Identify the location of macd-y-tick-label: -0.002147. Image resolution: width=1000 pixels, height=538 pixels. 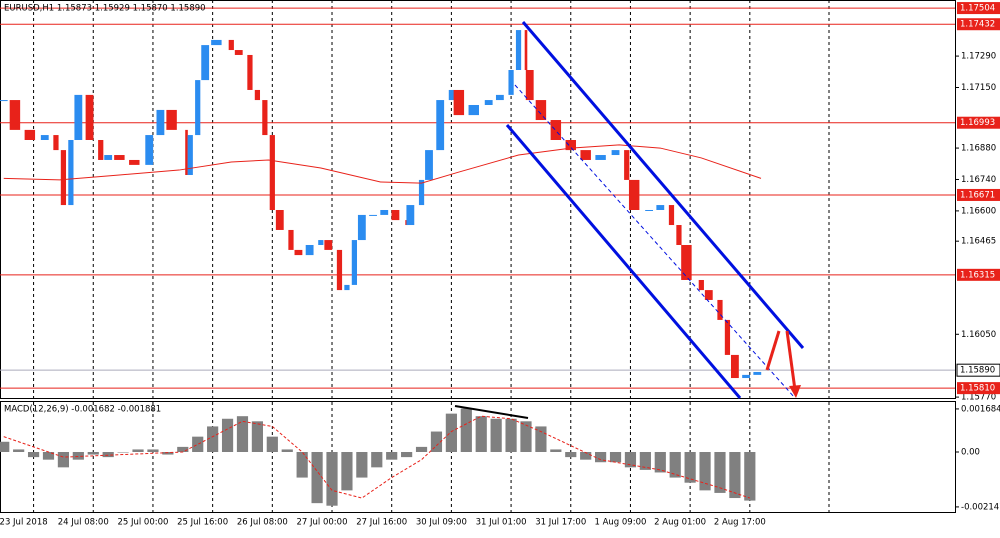
(980, 507).